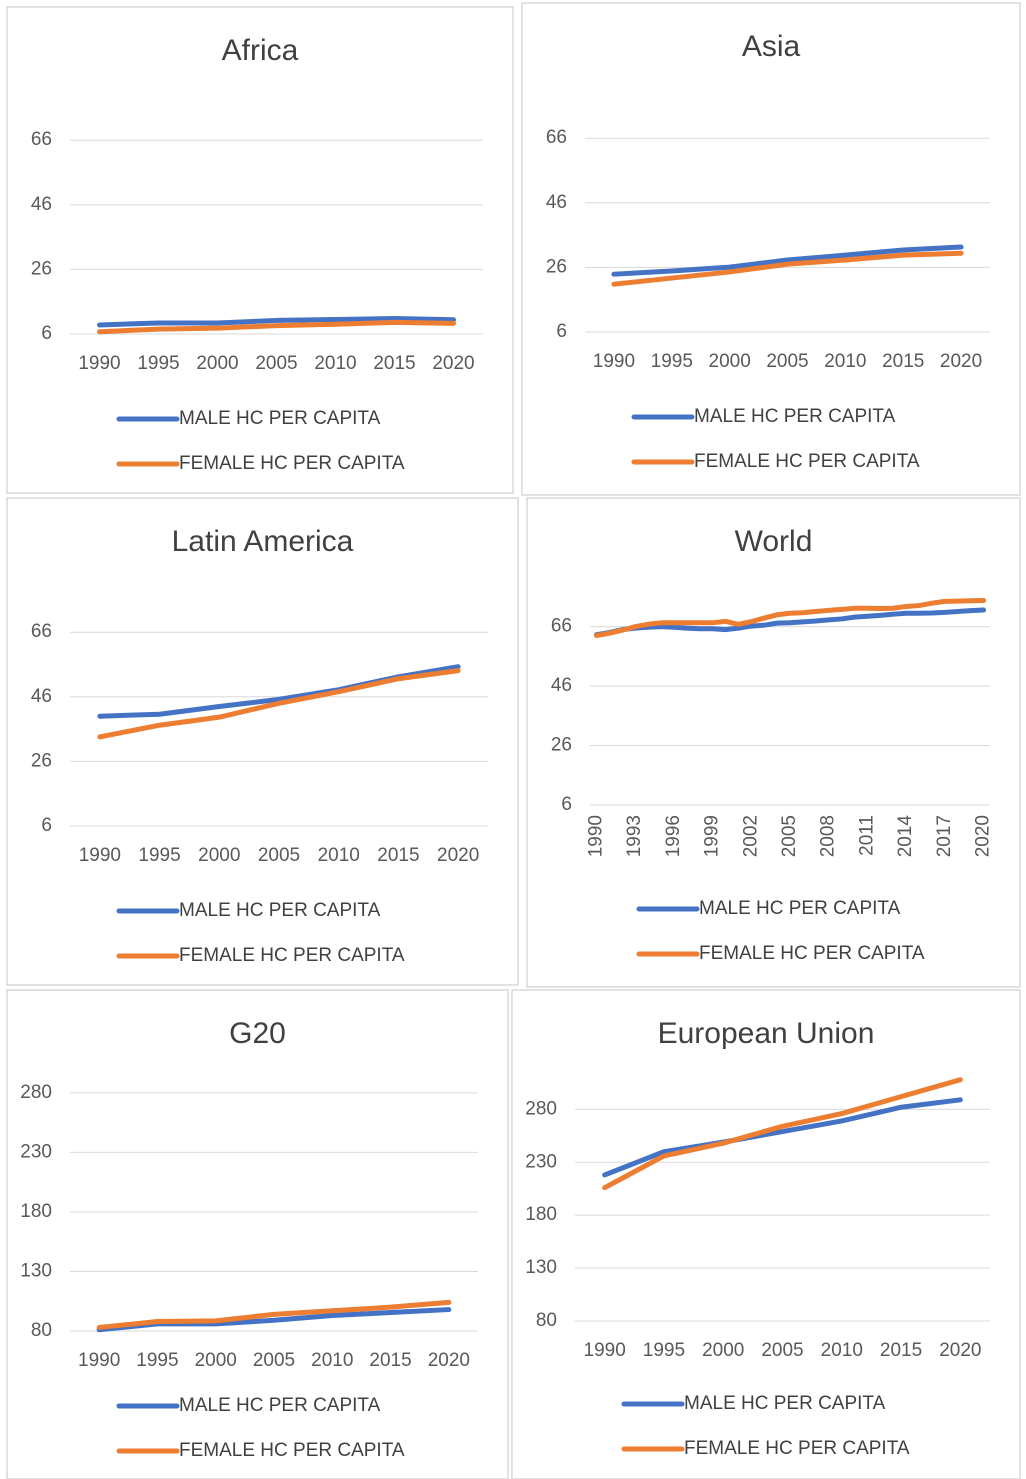 The image size is (1026, 1479). What do you see at coordinates (771, 46) in the screenshot?
I see `chart-title: Asia` at bounding box center [771, 46].